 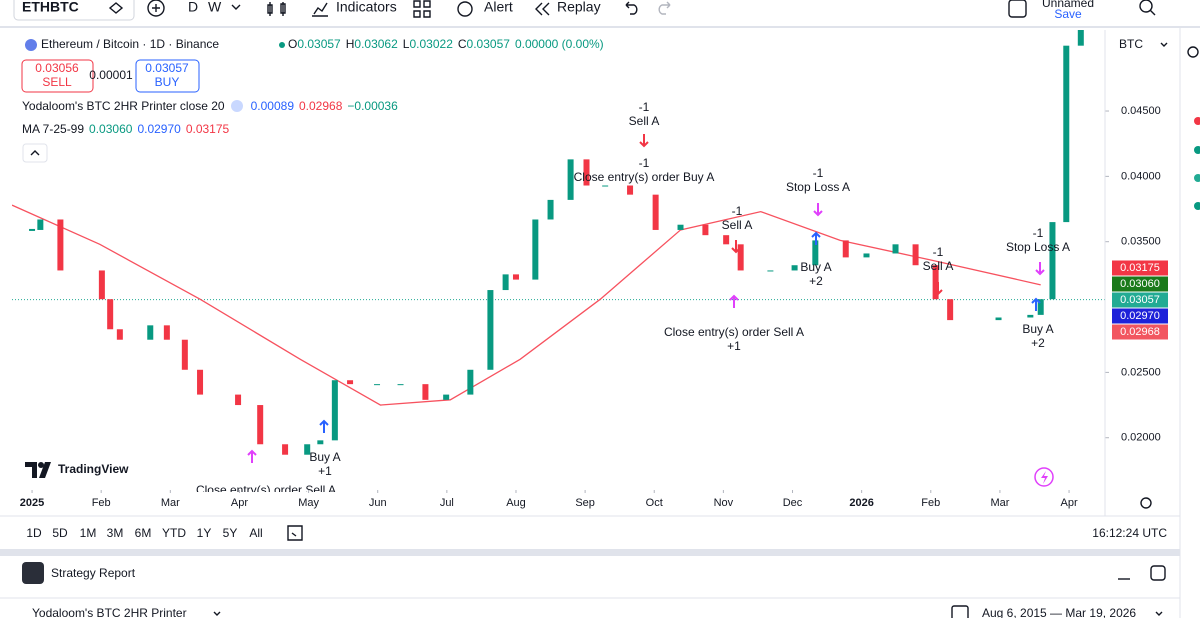 What do you see at coordinates (378, 503) in the screenshot?
I see `x-tick-label: Jun` at bounding box center [378, 503].